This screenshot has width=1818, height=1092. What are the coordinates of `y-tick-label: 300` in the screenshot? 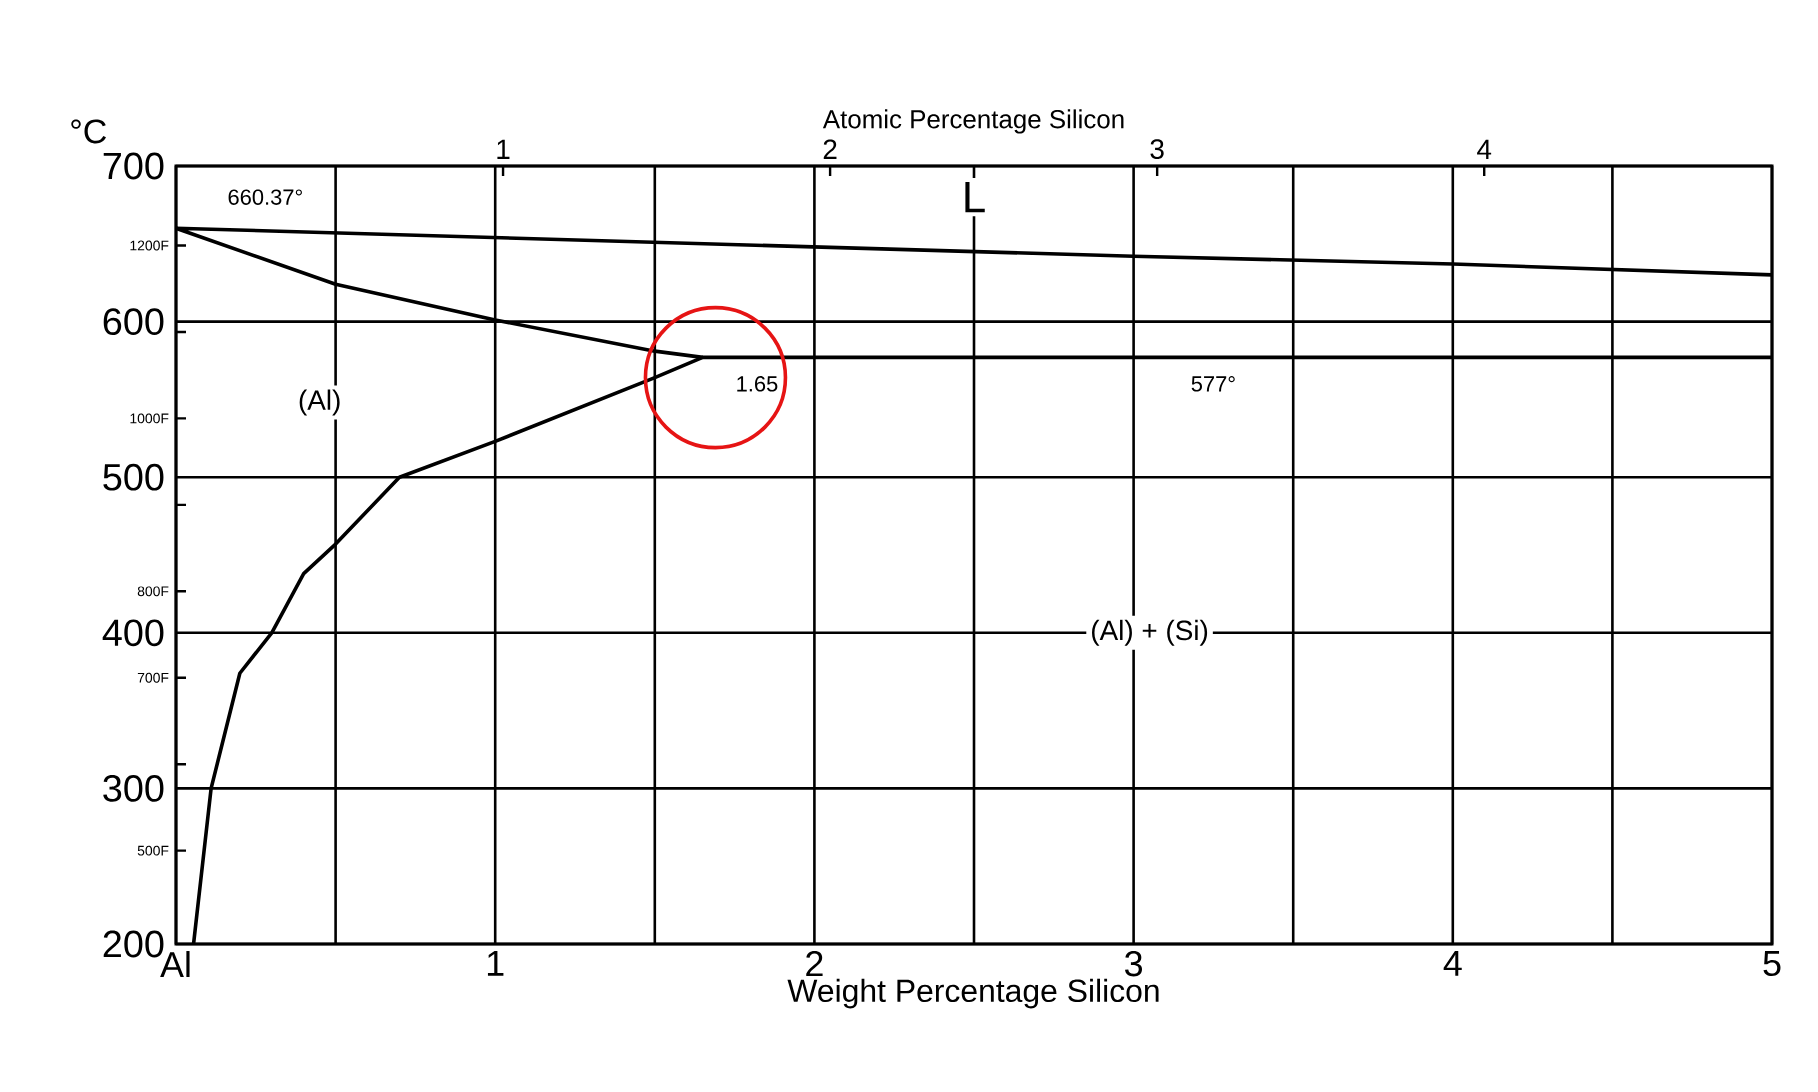 It's located at (133, 788).